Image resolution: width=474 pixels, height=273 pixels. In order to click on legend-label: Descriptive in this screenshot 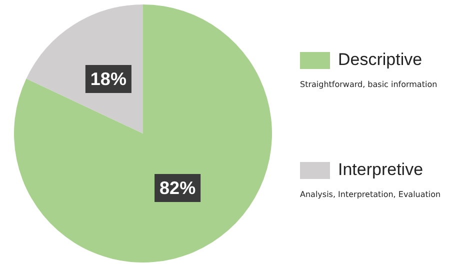, I will do `click(380, 60)`.